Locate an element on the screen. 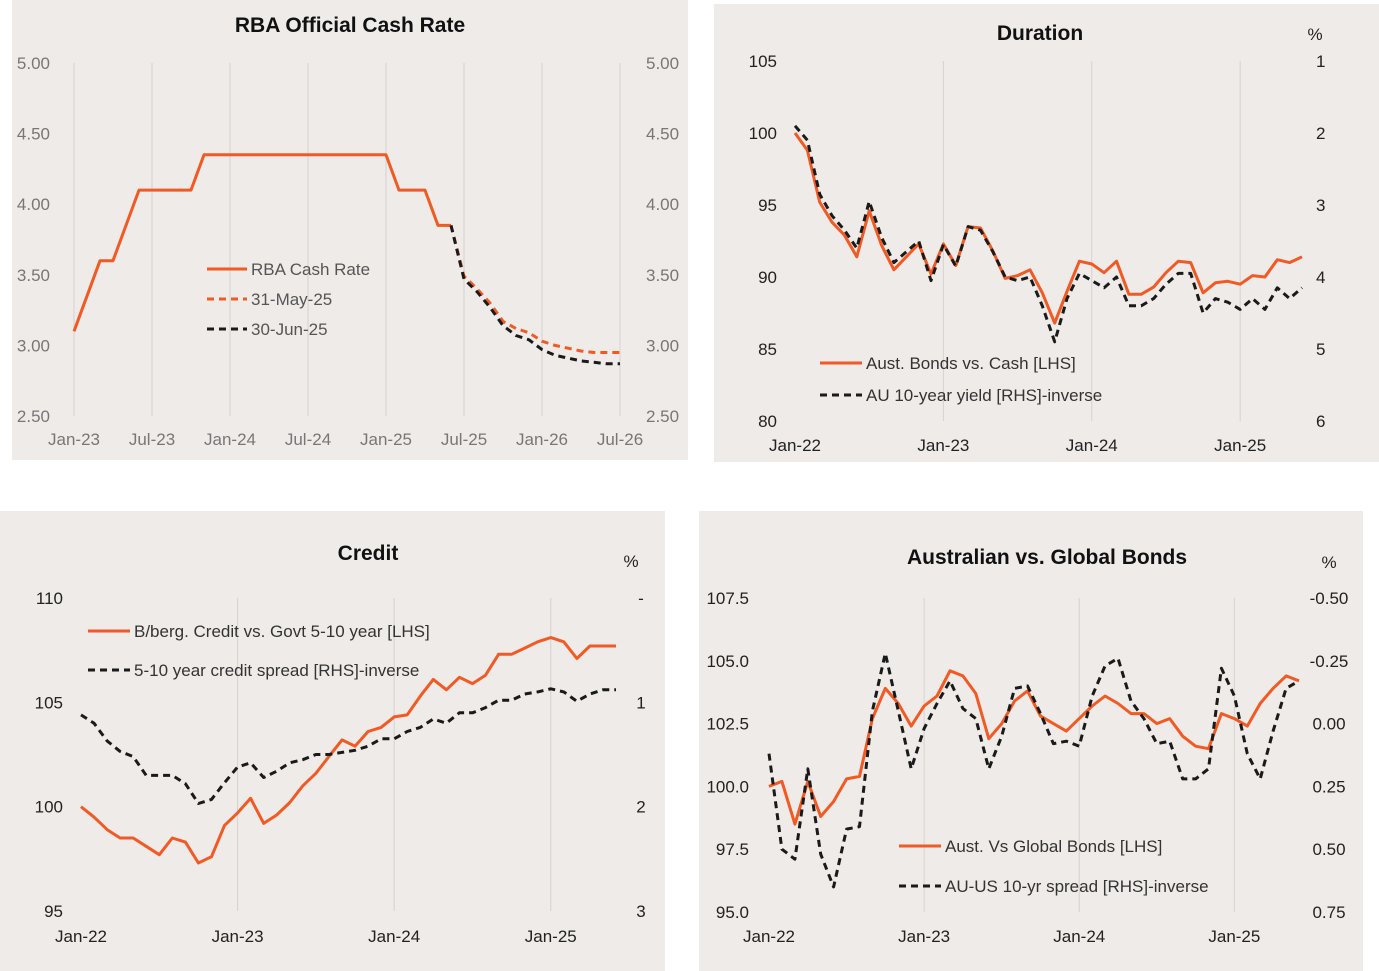  y2-tick-label: 0.75 is located at coordinates (1328, 912).